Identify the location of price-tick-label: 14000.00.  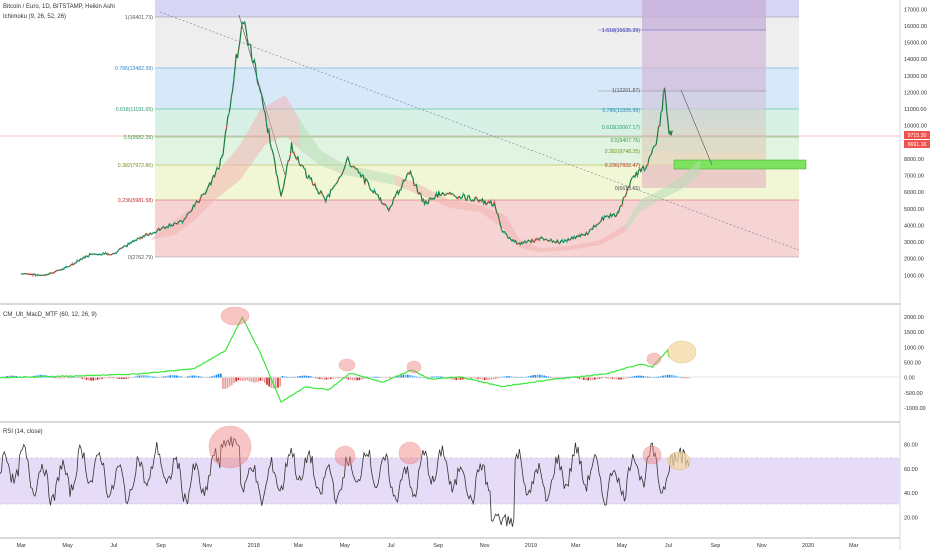
(915, 60).